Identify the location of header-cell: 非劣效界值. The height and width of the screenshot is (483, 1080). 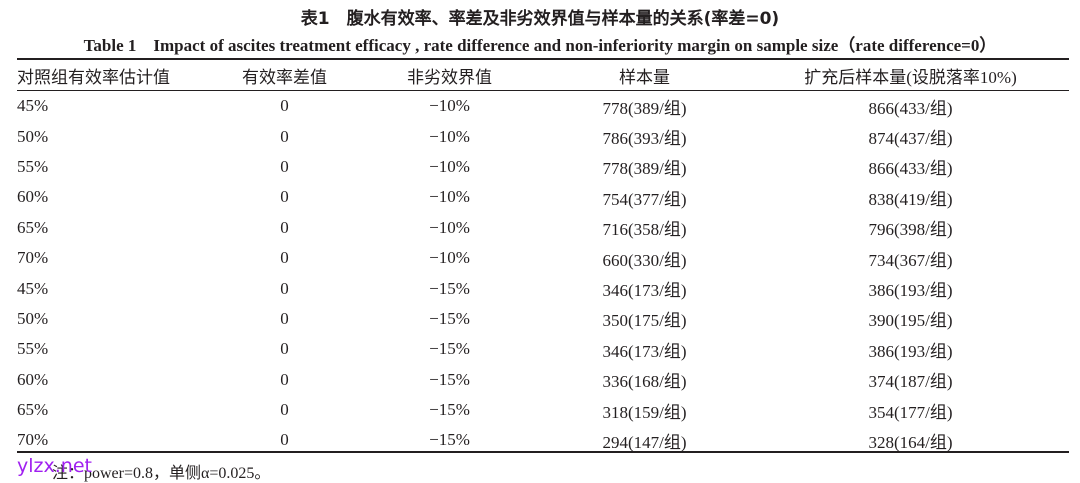
(449, 77).